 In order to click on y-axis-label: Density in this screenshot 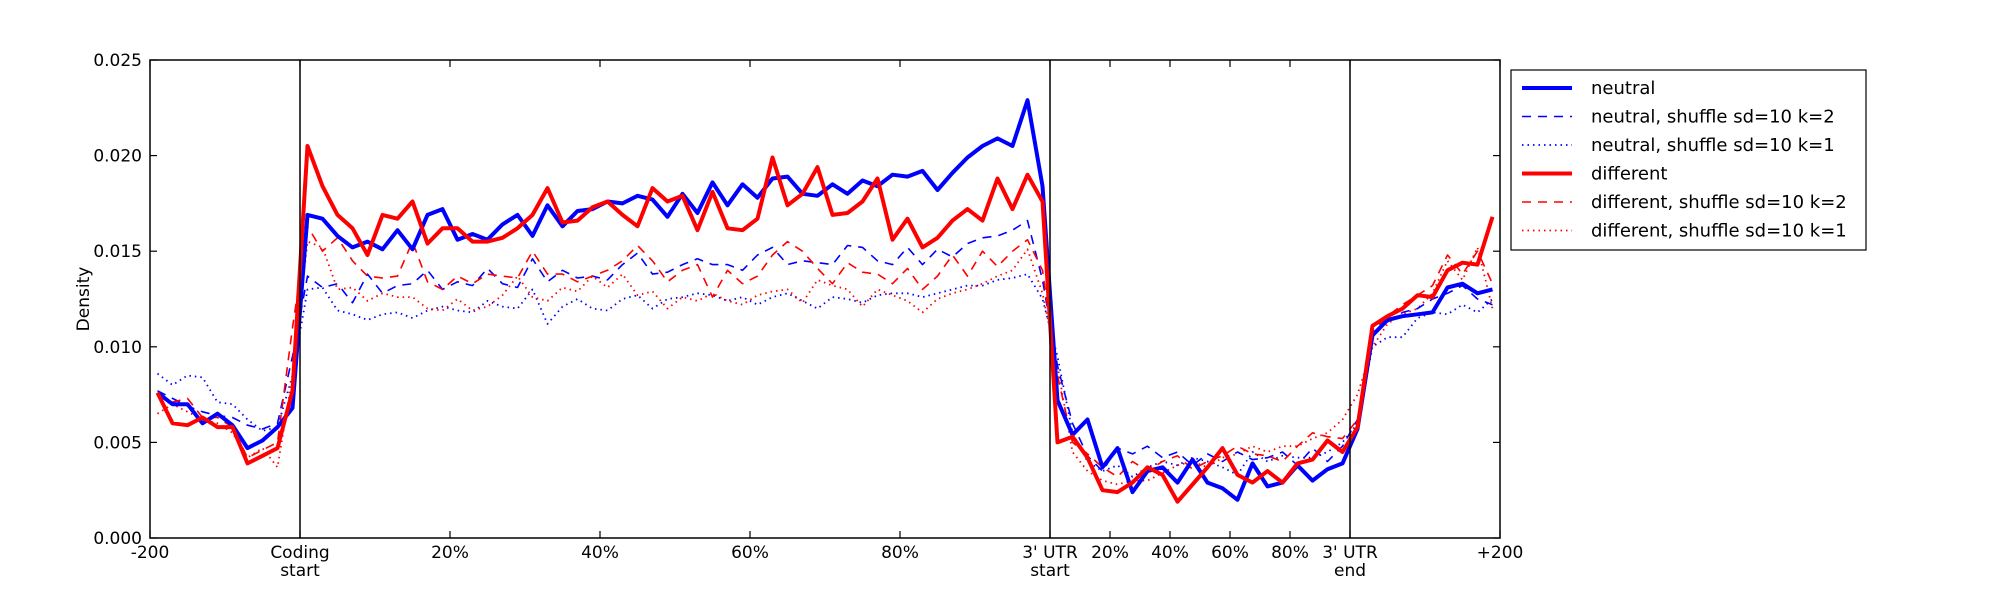, I will do `click(84, 299)`.